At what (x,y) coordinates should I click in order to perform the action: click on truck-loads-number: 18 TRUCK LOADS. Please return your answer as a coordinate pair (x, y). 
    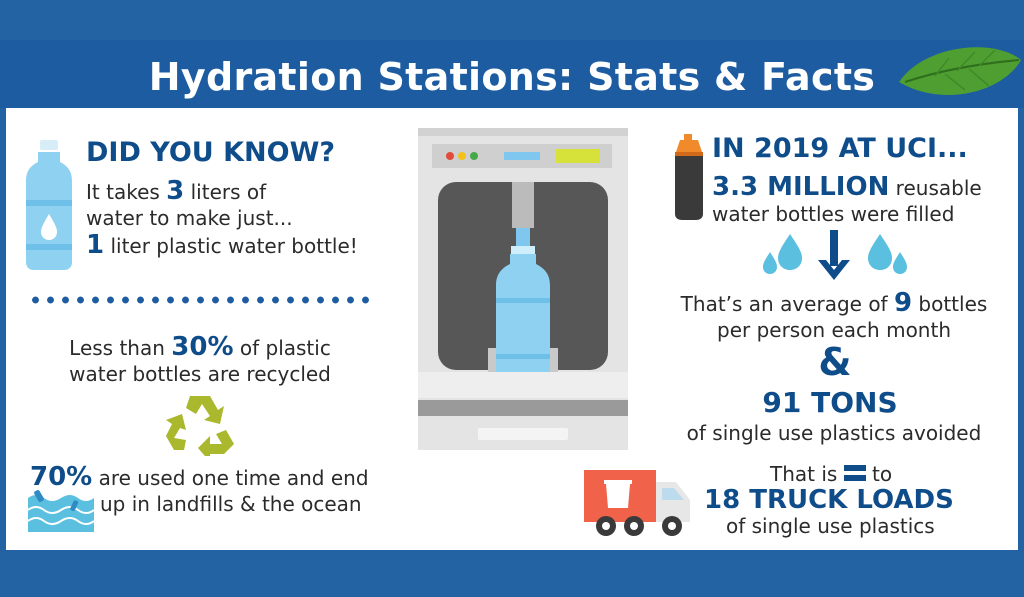
    Looking at the image, I should click on (829, 500).